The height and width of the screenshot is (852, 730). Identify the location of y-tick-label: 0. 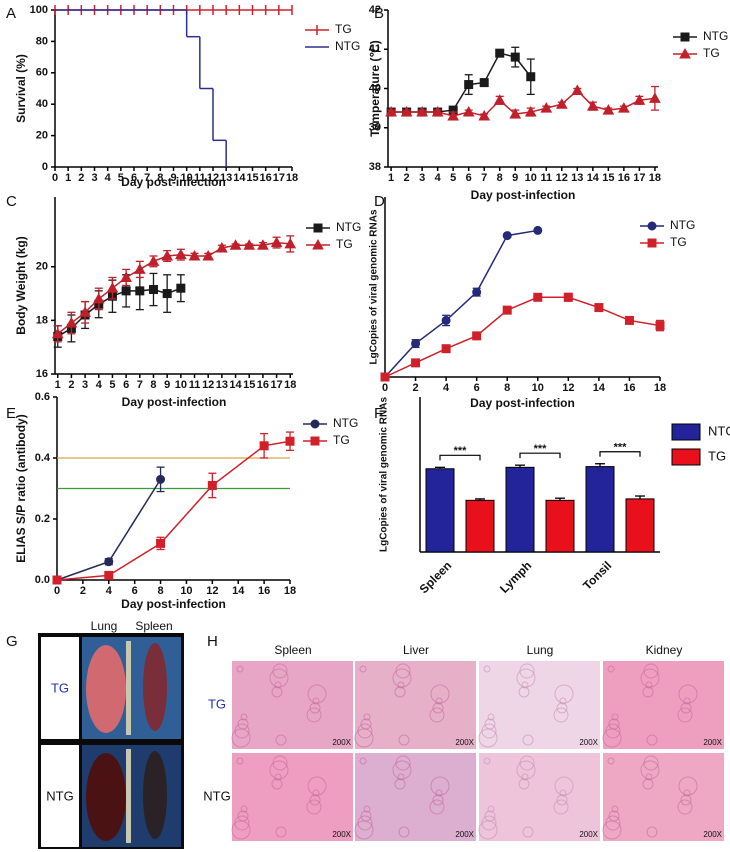
(45, 167).